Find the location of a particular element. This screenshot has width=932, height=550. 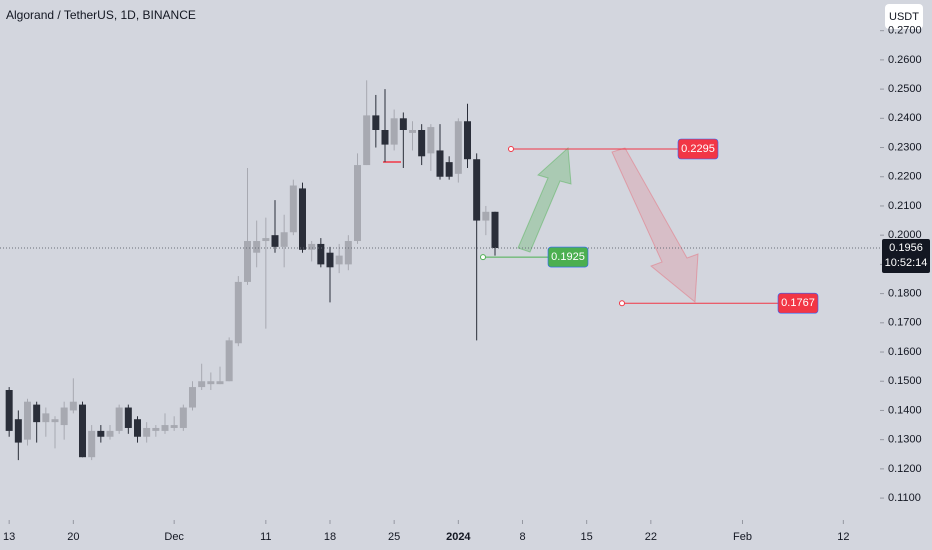

y-tick-label: 0.1700 is located at coordinates (905, 323).